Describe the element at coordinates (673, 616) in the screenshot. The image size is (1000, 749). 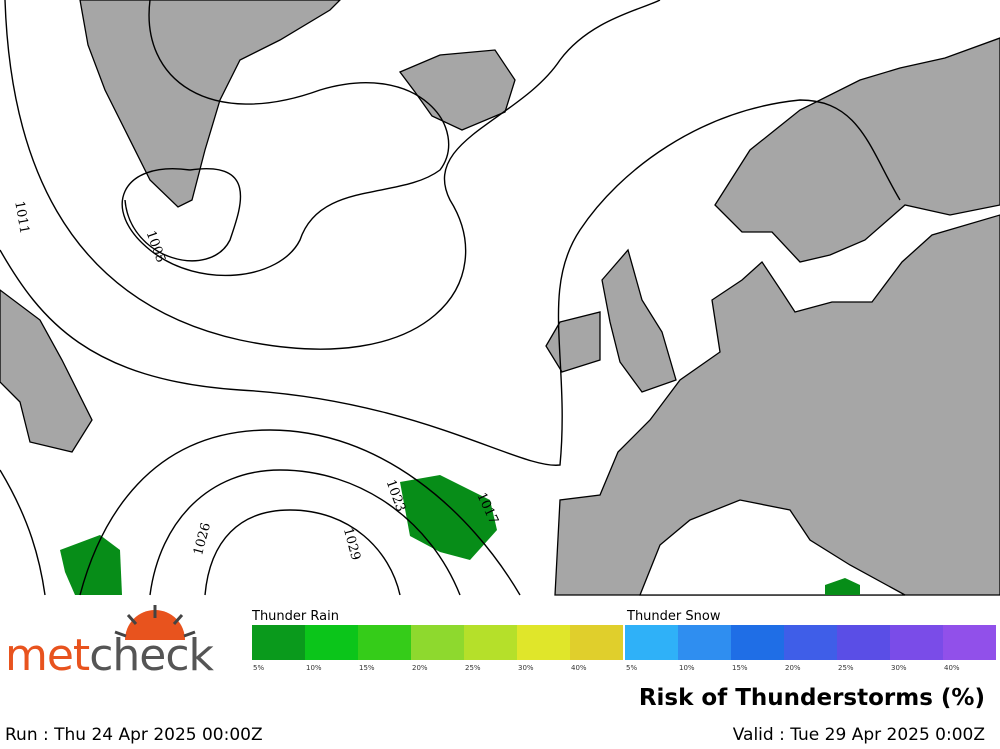
I see `legend-title: Thunder Snow` at that location.